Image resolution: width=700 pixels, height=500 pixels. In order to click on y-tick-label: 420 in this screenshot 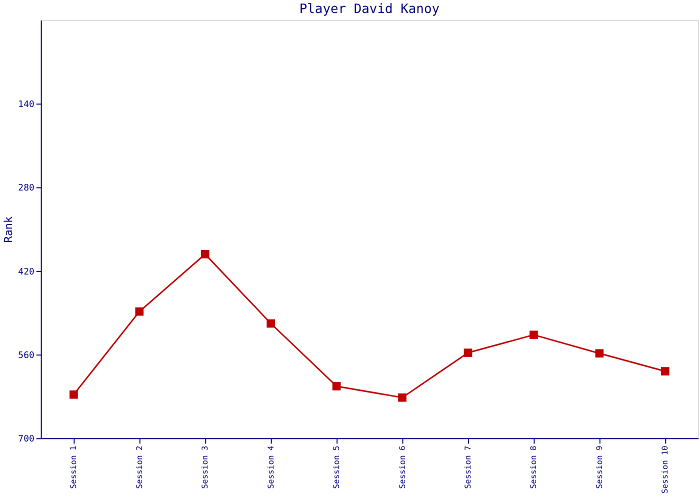, I will do `click(26, 272)`.